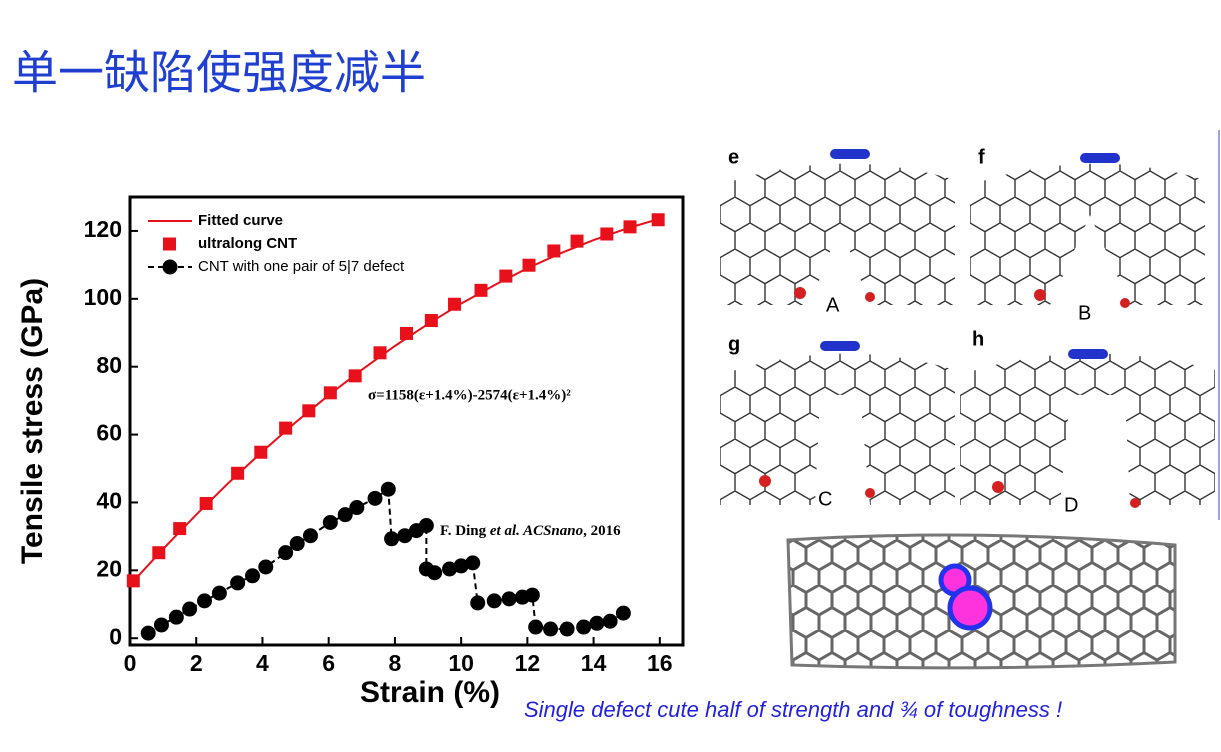  Describe the element at coordinates (594, 663) in the screenshot. I see `x-tick-label: 14` at that location.